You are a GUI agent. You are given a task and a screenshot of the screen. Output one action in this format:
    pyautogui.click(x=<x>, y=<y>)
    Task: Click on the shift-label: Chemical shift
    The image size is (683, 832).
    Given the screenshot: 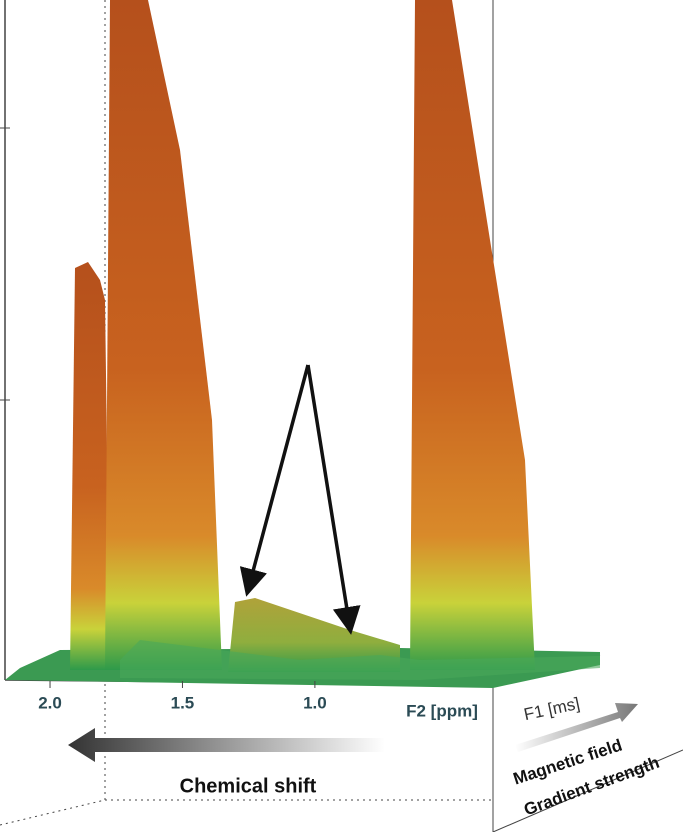 What is the action you would take?
    pyautogui.click(x=248, y=786)
    